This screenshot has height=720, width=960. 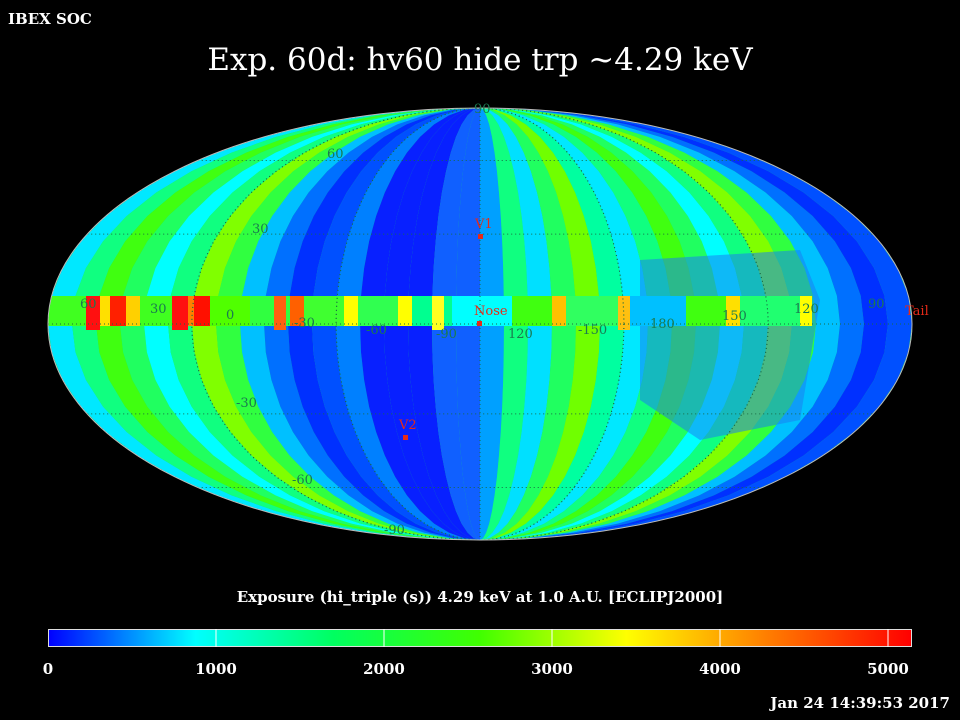 I want to click on lat-label: 90, so click(x=482, y=109).